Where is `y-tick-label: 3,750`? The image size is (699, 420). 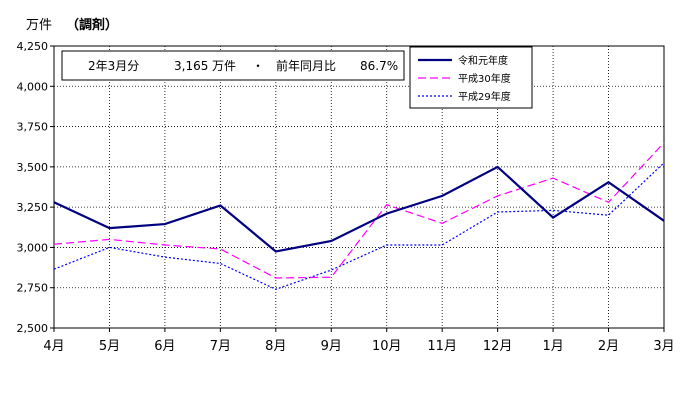
y-tick-label: 3,750 is located at coordinates (33, 127).